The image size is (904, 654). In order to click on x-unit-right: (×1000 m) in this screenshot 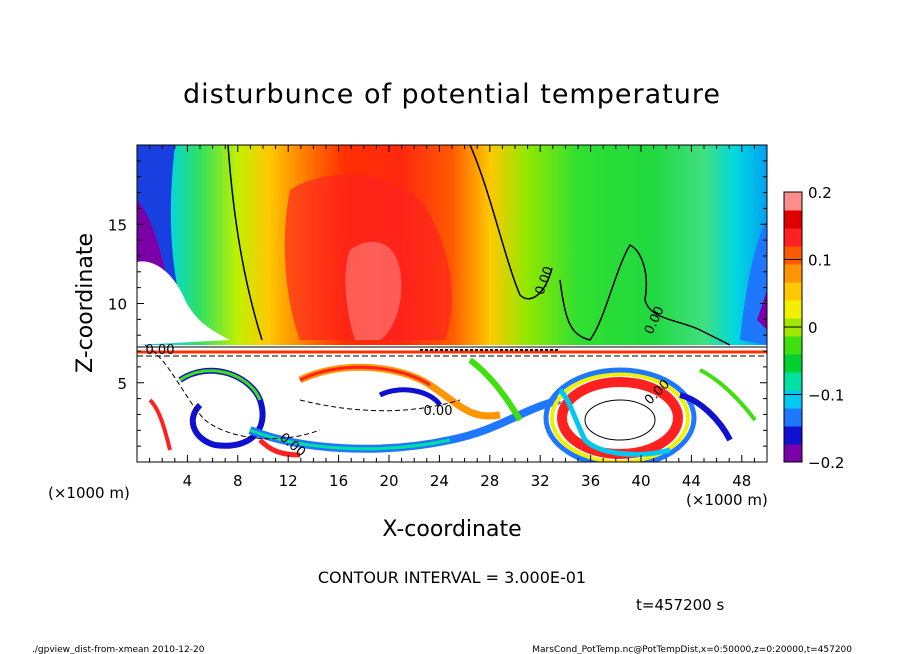, I will do `click(727, 500)`.